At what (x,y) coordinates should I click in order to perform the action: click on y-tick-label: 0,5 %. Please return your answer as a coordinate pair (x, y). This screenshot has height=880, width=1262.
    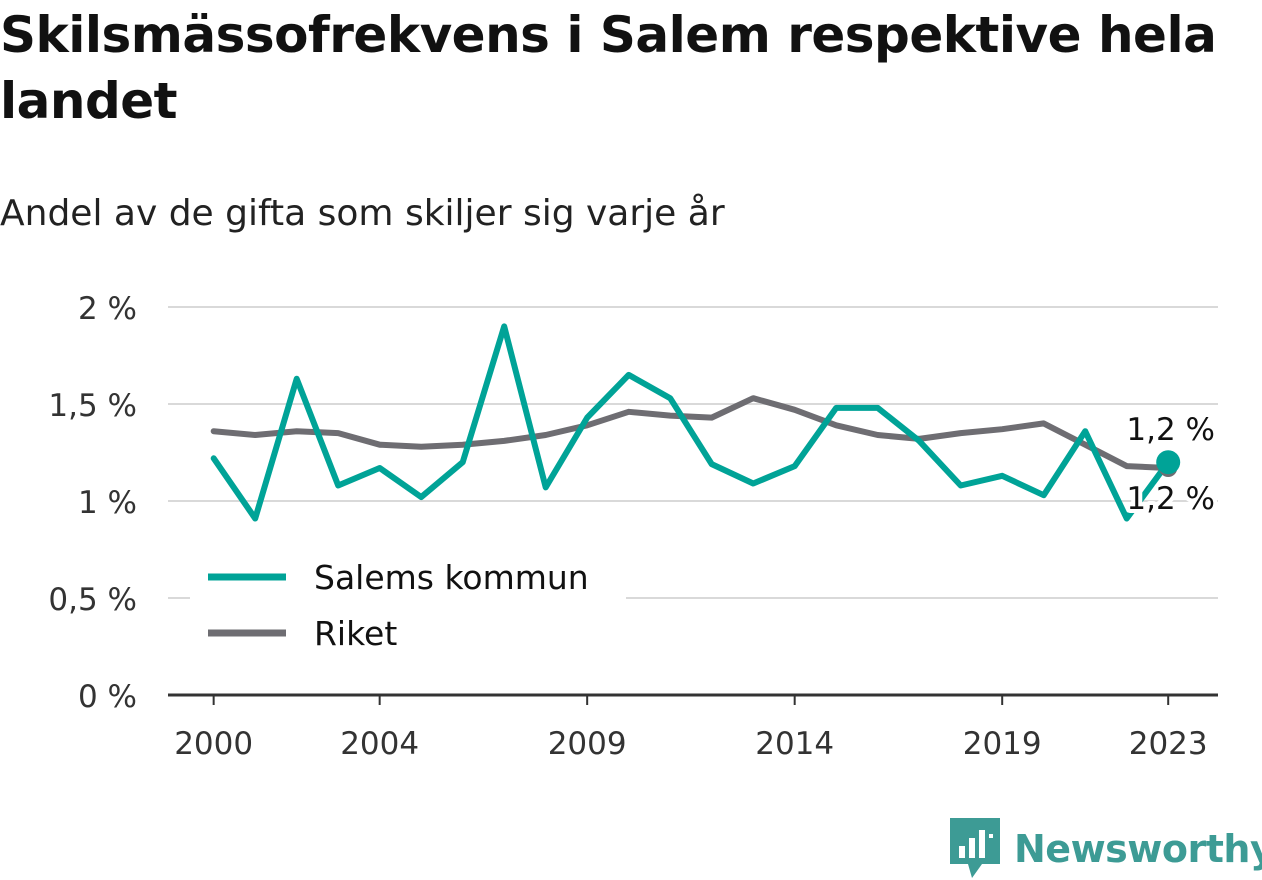
    Looking at the image, I should click on (92, 600).